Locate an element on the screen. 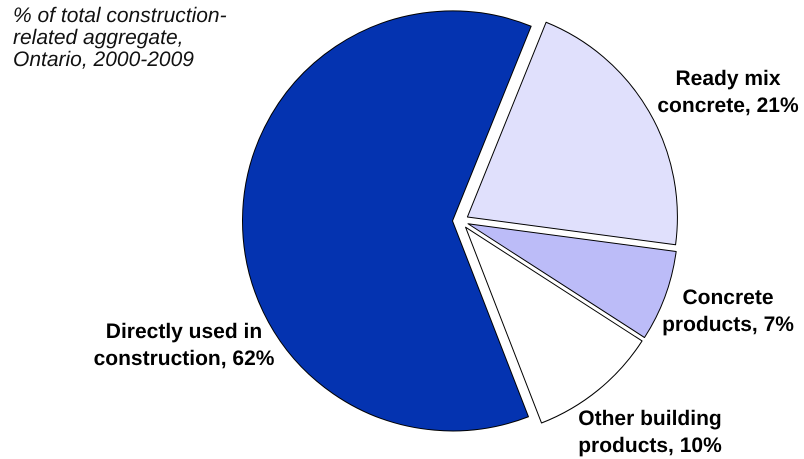 The image size is (804, 459). slice-label: Concrete products, 7% is located at coordinates (728, 311).